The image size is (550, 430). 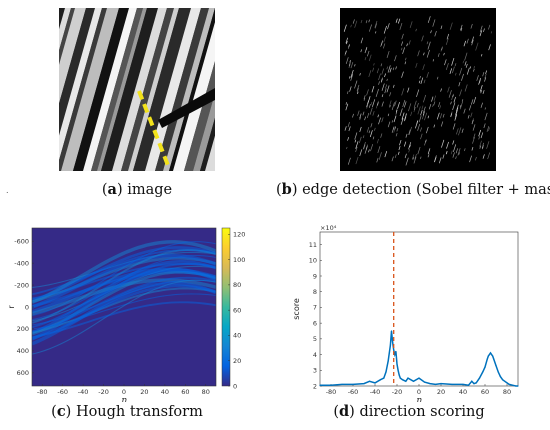 What do you see at coordinates (103, 392) in the screenshot?
I see `x-tick-label: -20` at bounding box center [103, 392].